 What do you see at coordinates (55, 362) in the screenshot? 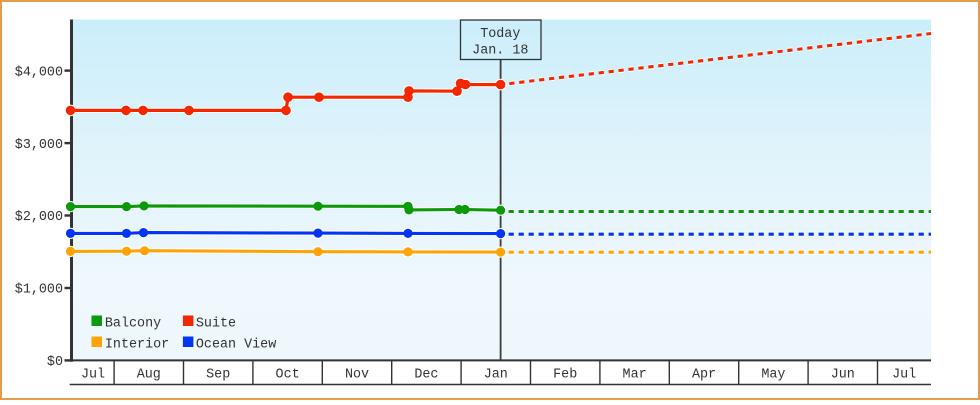
I see `svg-text: $0` at bounding box center [55, 362].